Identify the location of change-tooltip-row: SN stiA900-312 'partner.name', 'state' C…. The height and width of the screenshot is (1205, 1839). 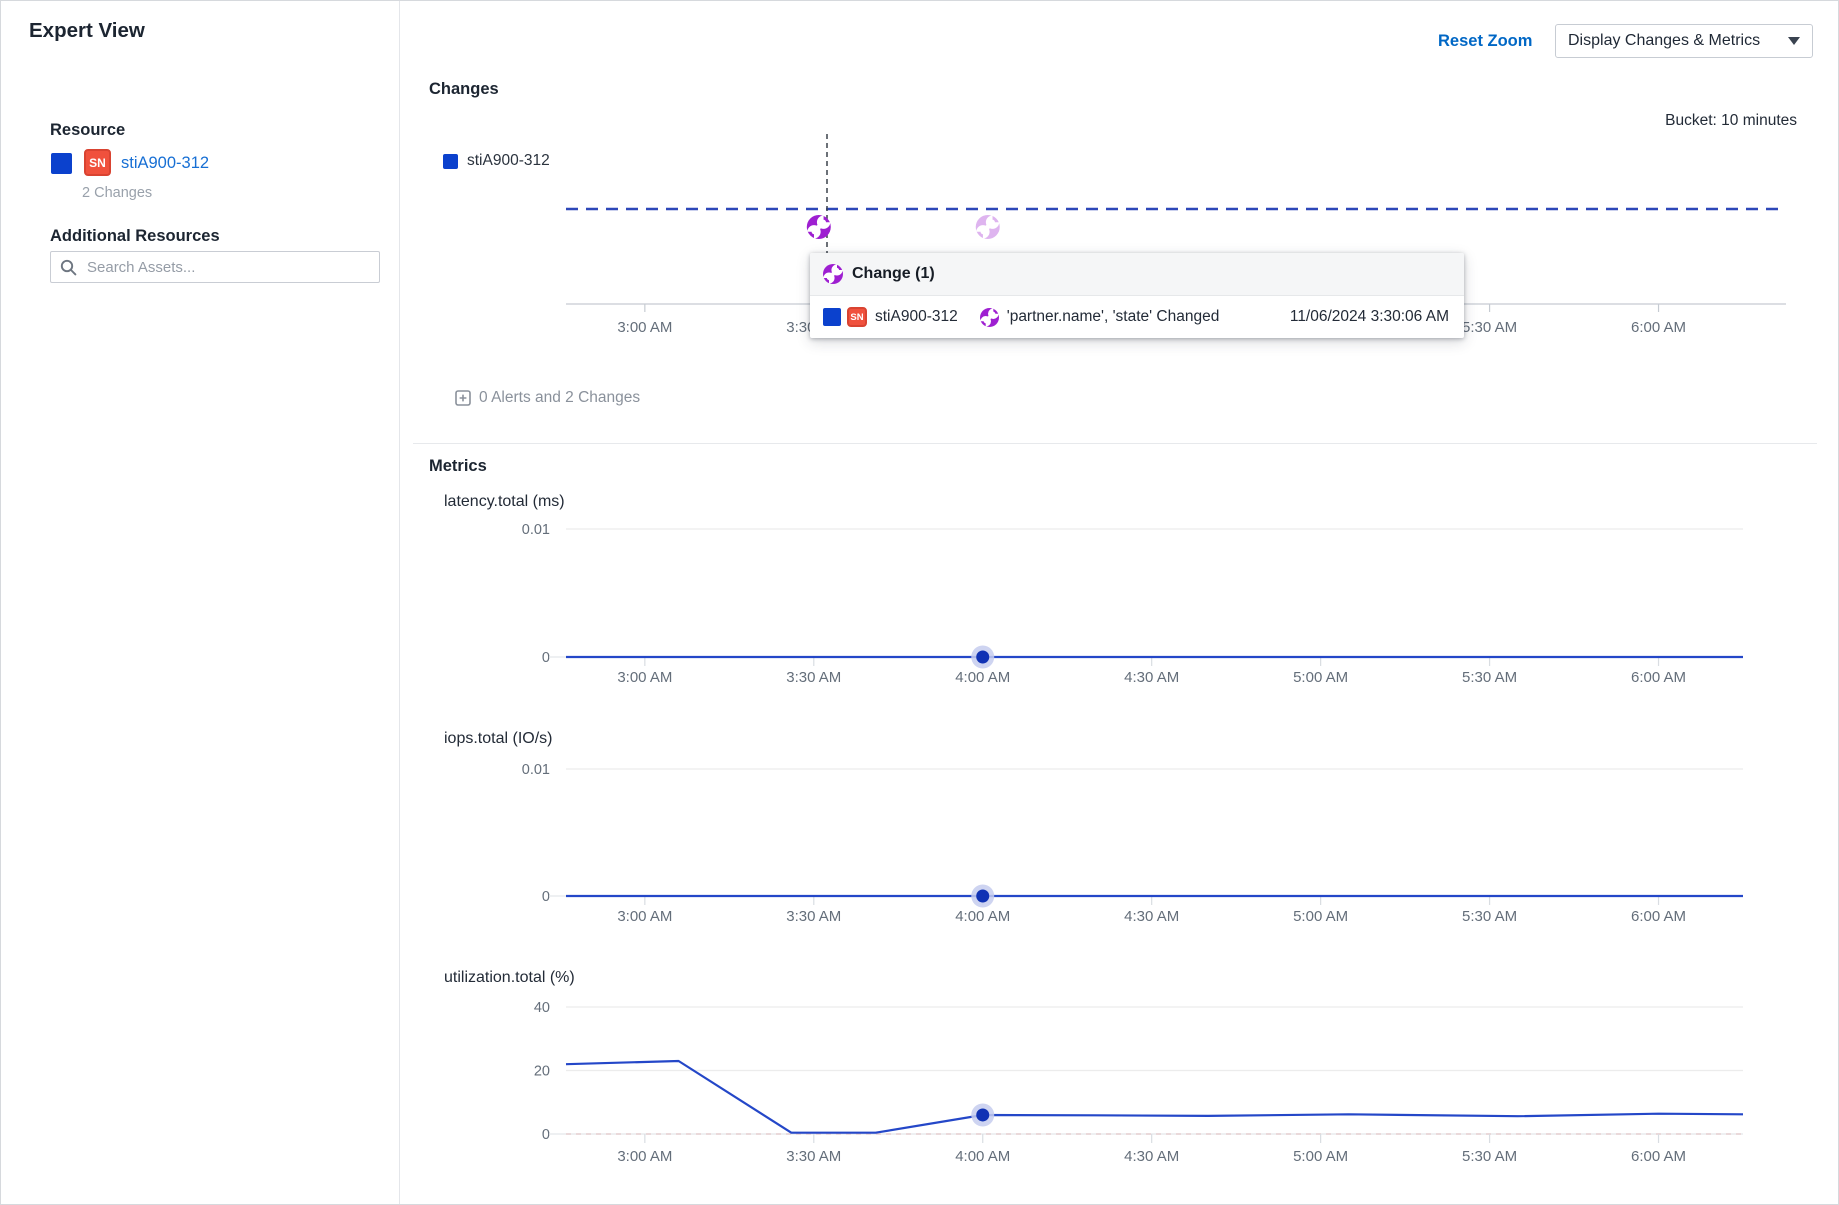
(1137, 317).